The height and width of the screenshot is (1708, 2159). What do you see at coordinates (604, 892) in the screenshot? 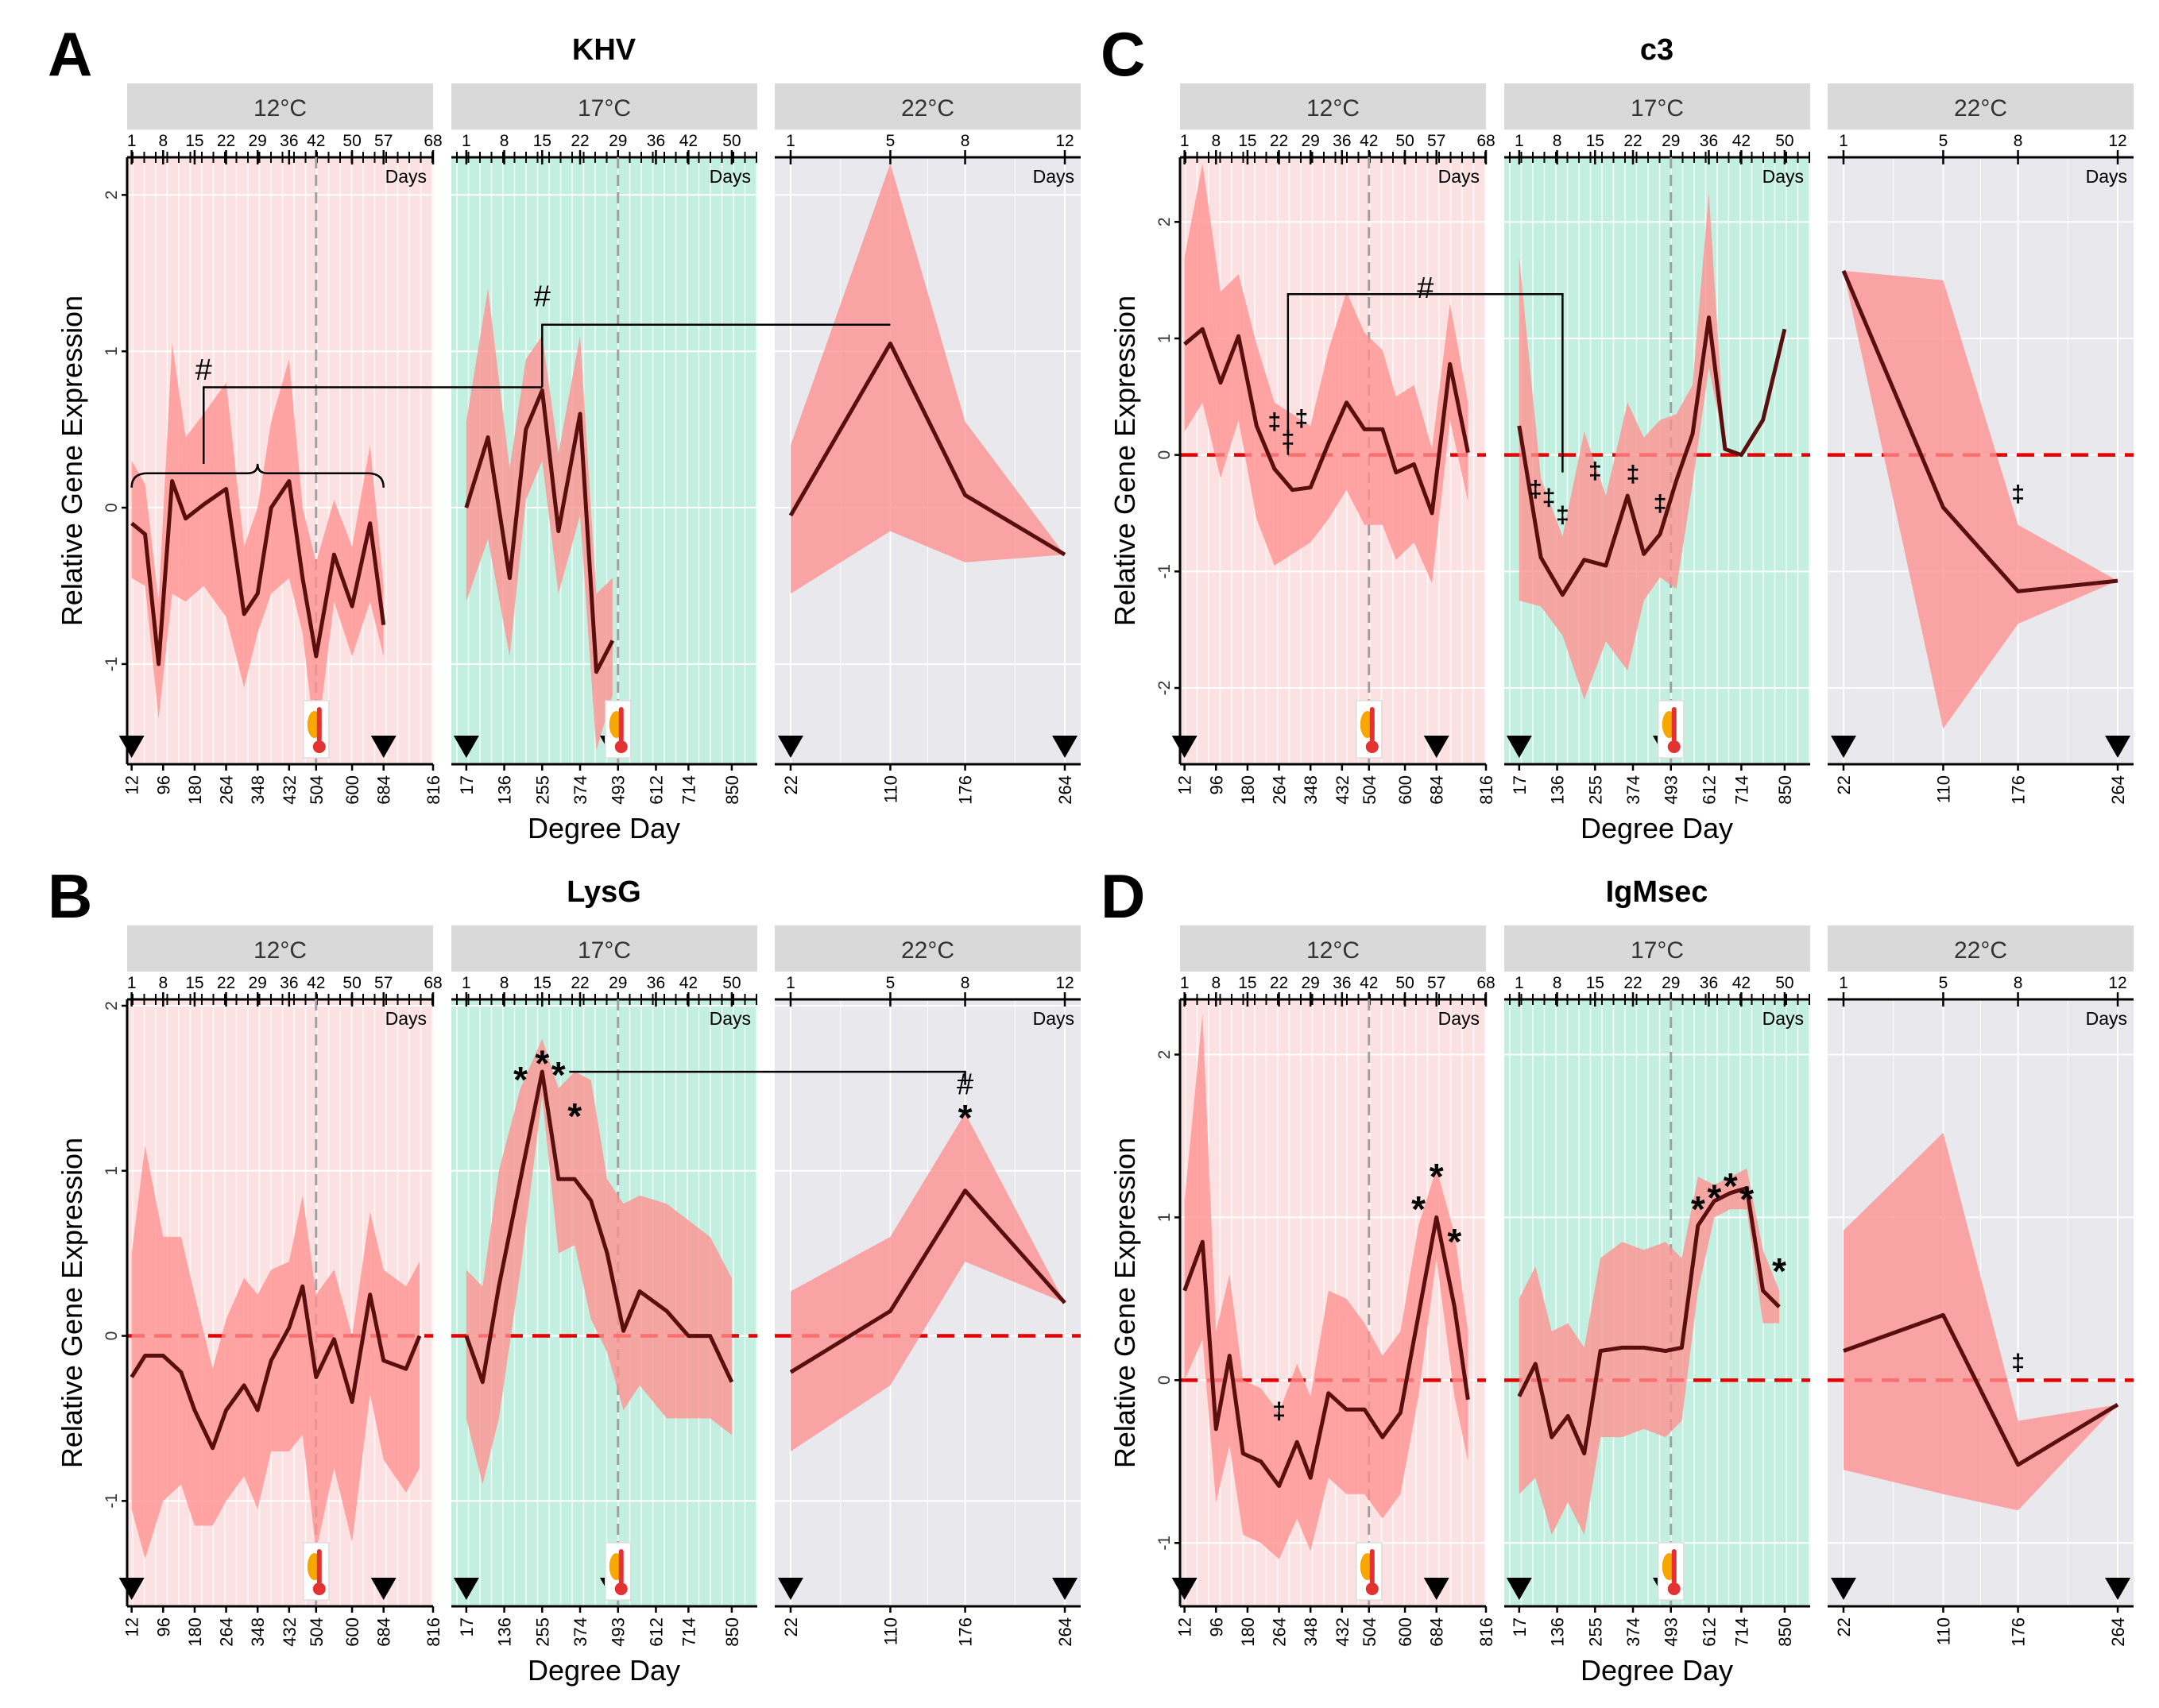
I see `figure-title: LysG` at bounding box center [604, 892].